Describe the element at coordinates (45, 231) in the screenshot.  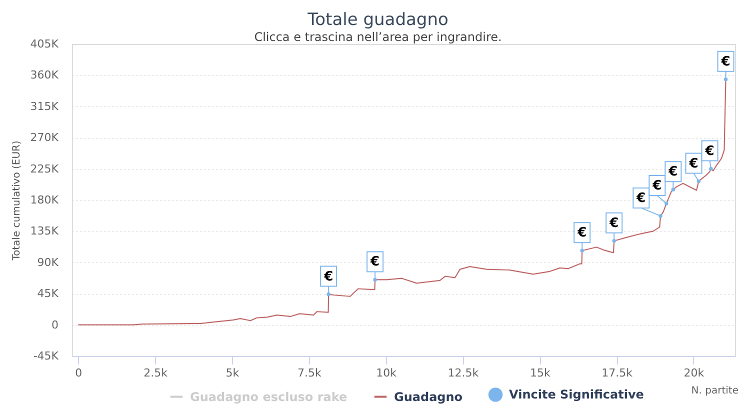
I see `y-tick-label: 135K` at that location.